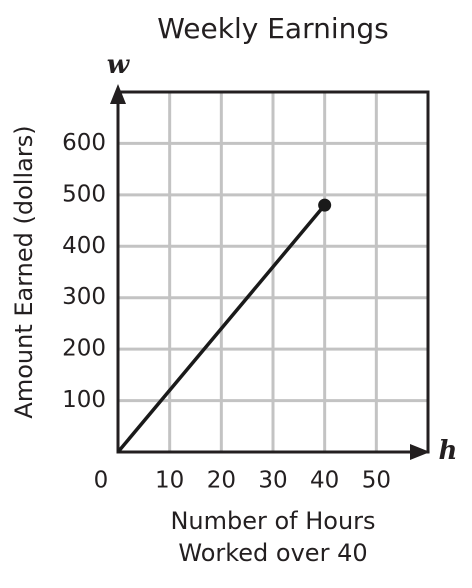  I want to click on x-tick-label: 10, so click(169, 481).